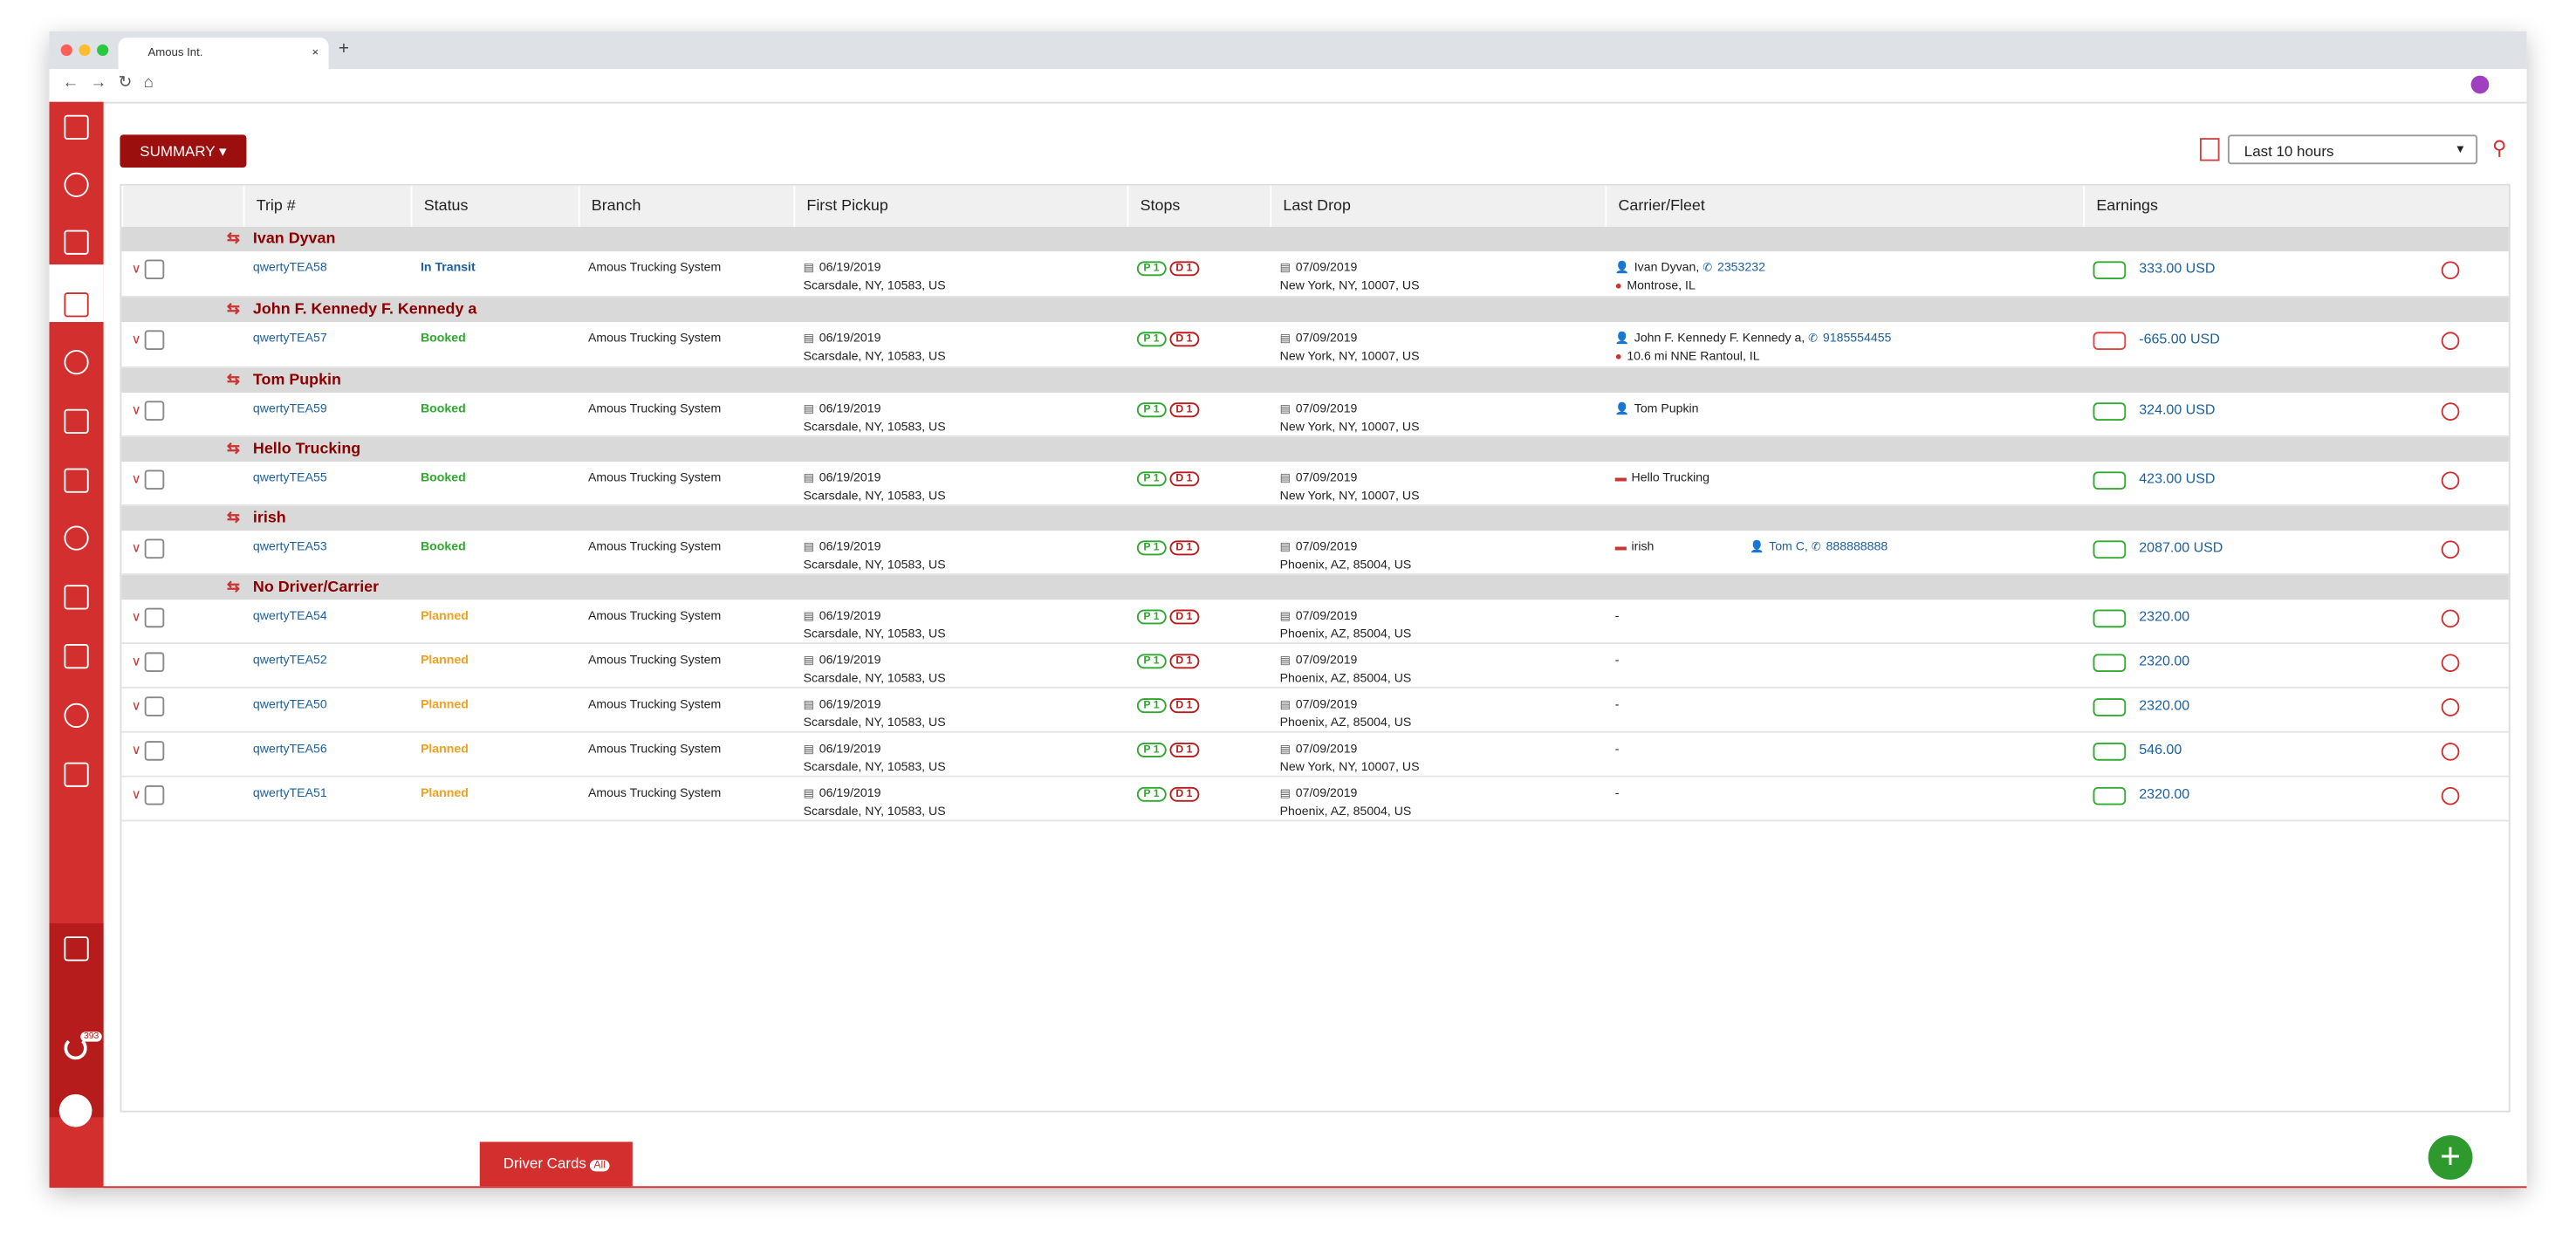 Image resolution: width=2576 pixels, height=1254 pixels. I want to click on header-cell: Stops, so click(1199, 206).